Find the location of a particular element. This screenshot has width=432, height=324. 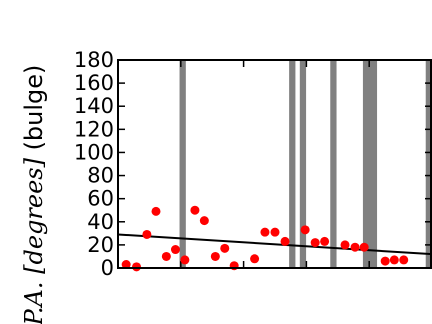

y-tick-label-80: 80 is located at coordinates (100, 176).